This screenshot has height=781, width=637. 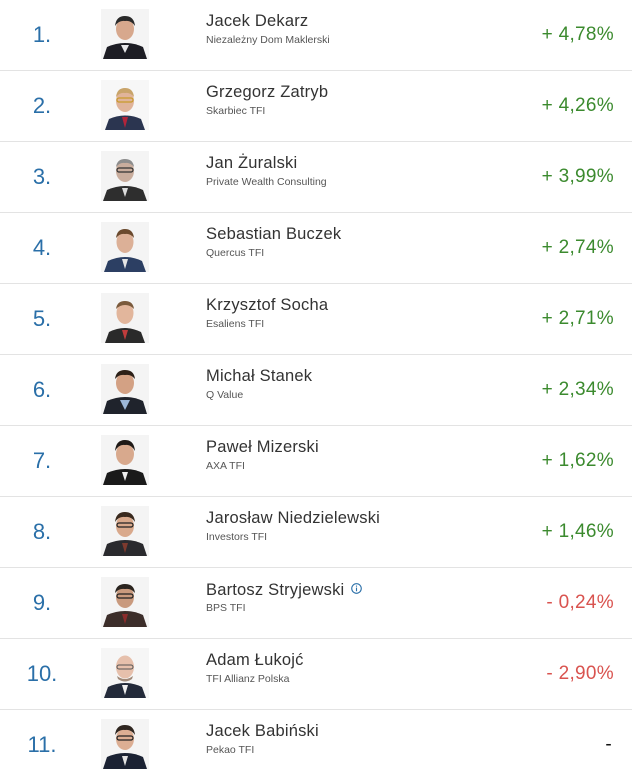 I want to click on rank-number: 2., so click(x=42, y=105).